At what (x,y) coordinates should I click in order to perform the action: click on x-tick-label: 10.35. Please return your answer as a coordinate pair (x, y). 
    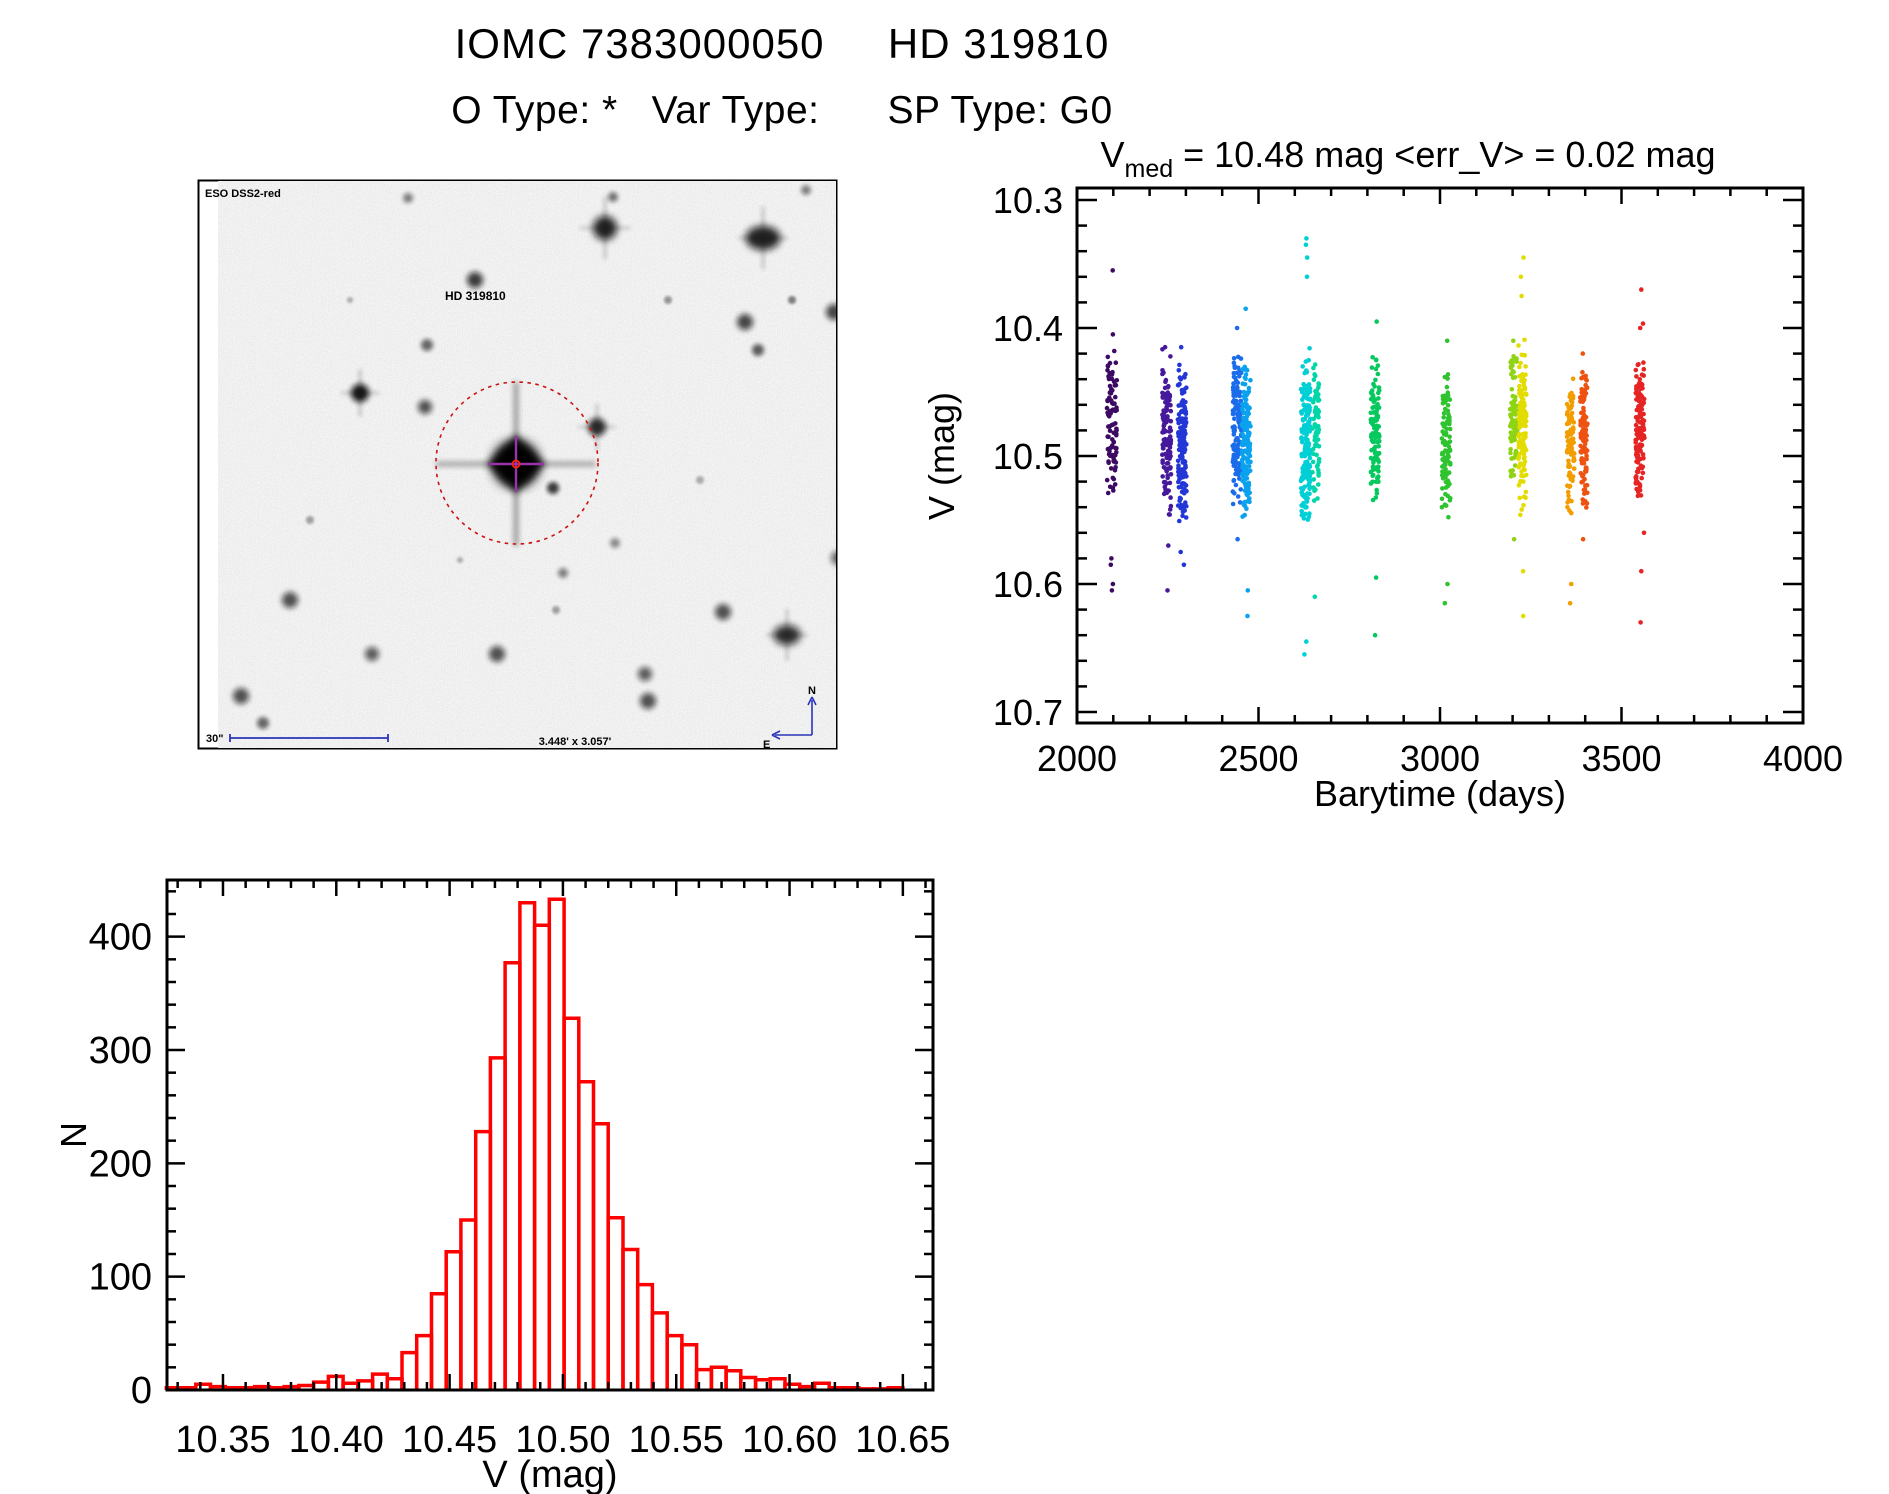
    Looking at the image, I should click on (222, 1440).